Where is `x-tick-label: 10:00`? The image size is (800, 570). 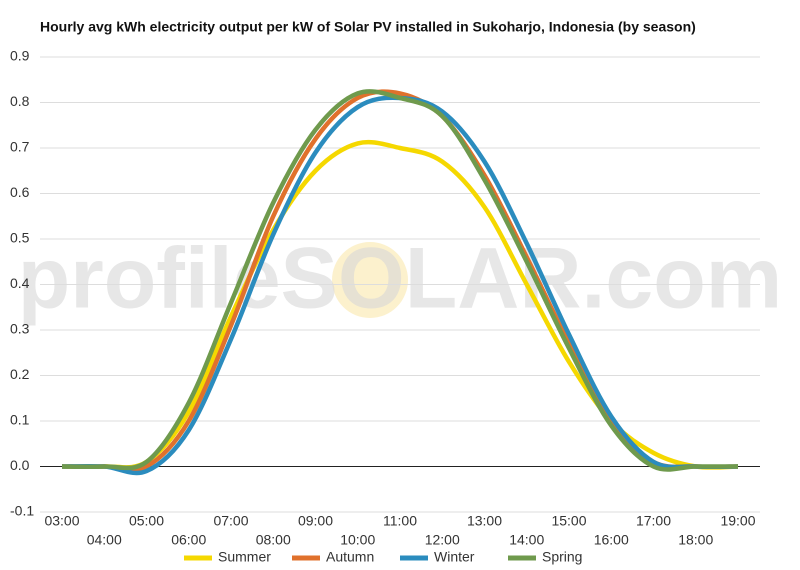 x-tick-label: 10:00 is located at coordinates (357, 540).